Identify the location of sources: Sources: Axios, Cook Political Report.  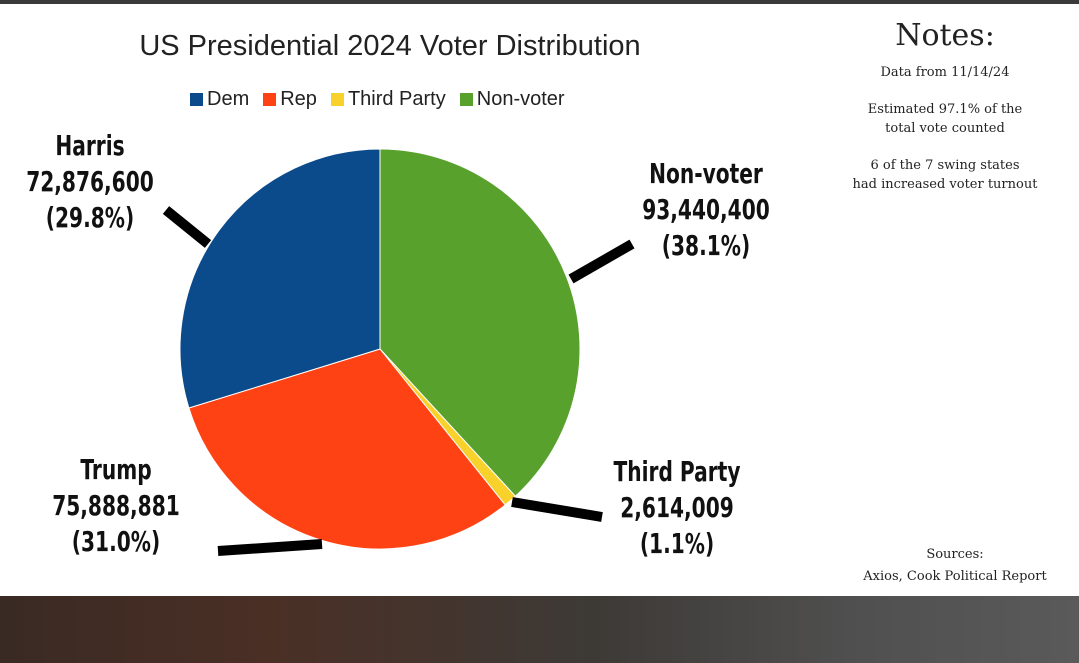
(955, 566).